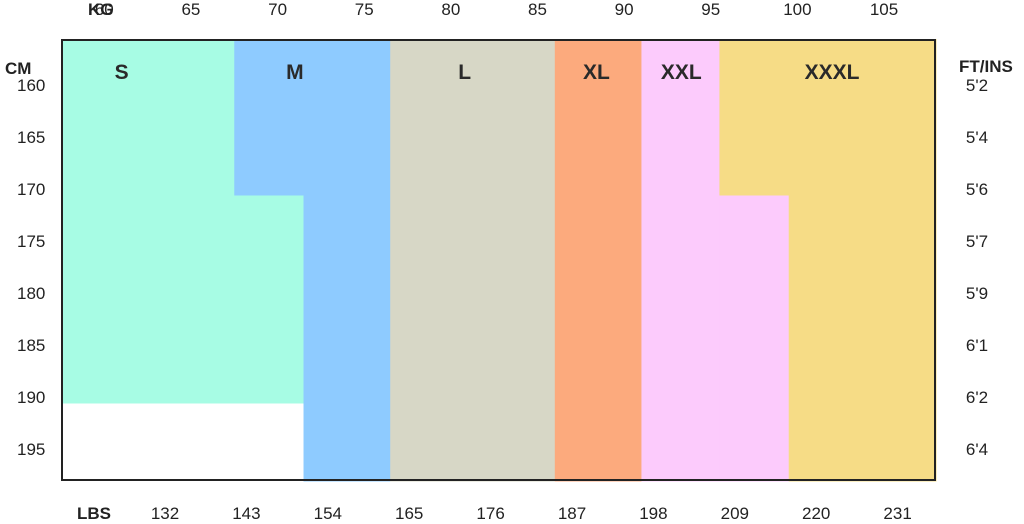 This screenshot has height=524, width=1024. I want to click on top-axis-tick: 95, so click(711, 9).